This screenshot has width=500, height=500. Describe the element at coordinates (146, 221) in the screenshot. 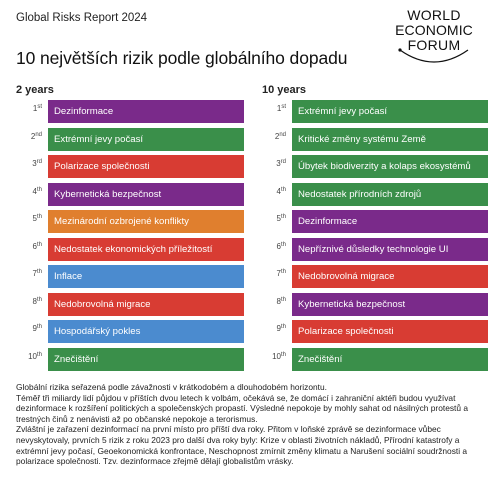

I see `risk-bar: Mezinárodní ozbrojené konflikty` at that location.